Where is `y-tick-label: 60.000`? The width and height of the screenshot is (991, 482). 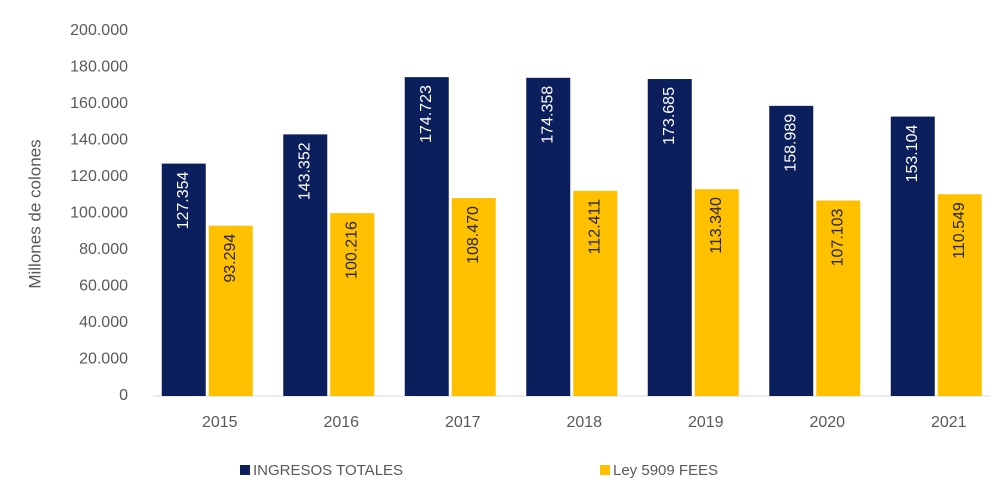
y-tick-label: 60.000 is located at coordinates (103, 286).